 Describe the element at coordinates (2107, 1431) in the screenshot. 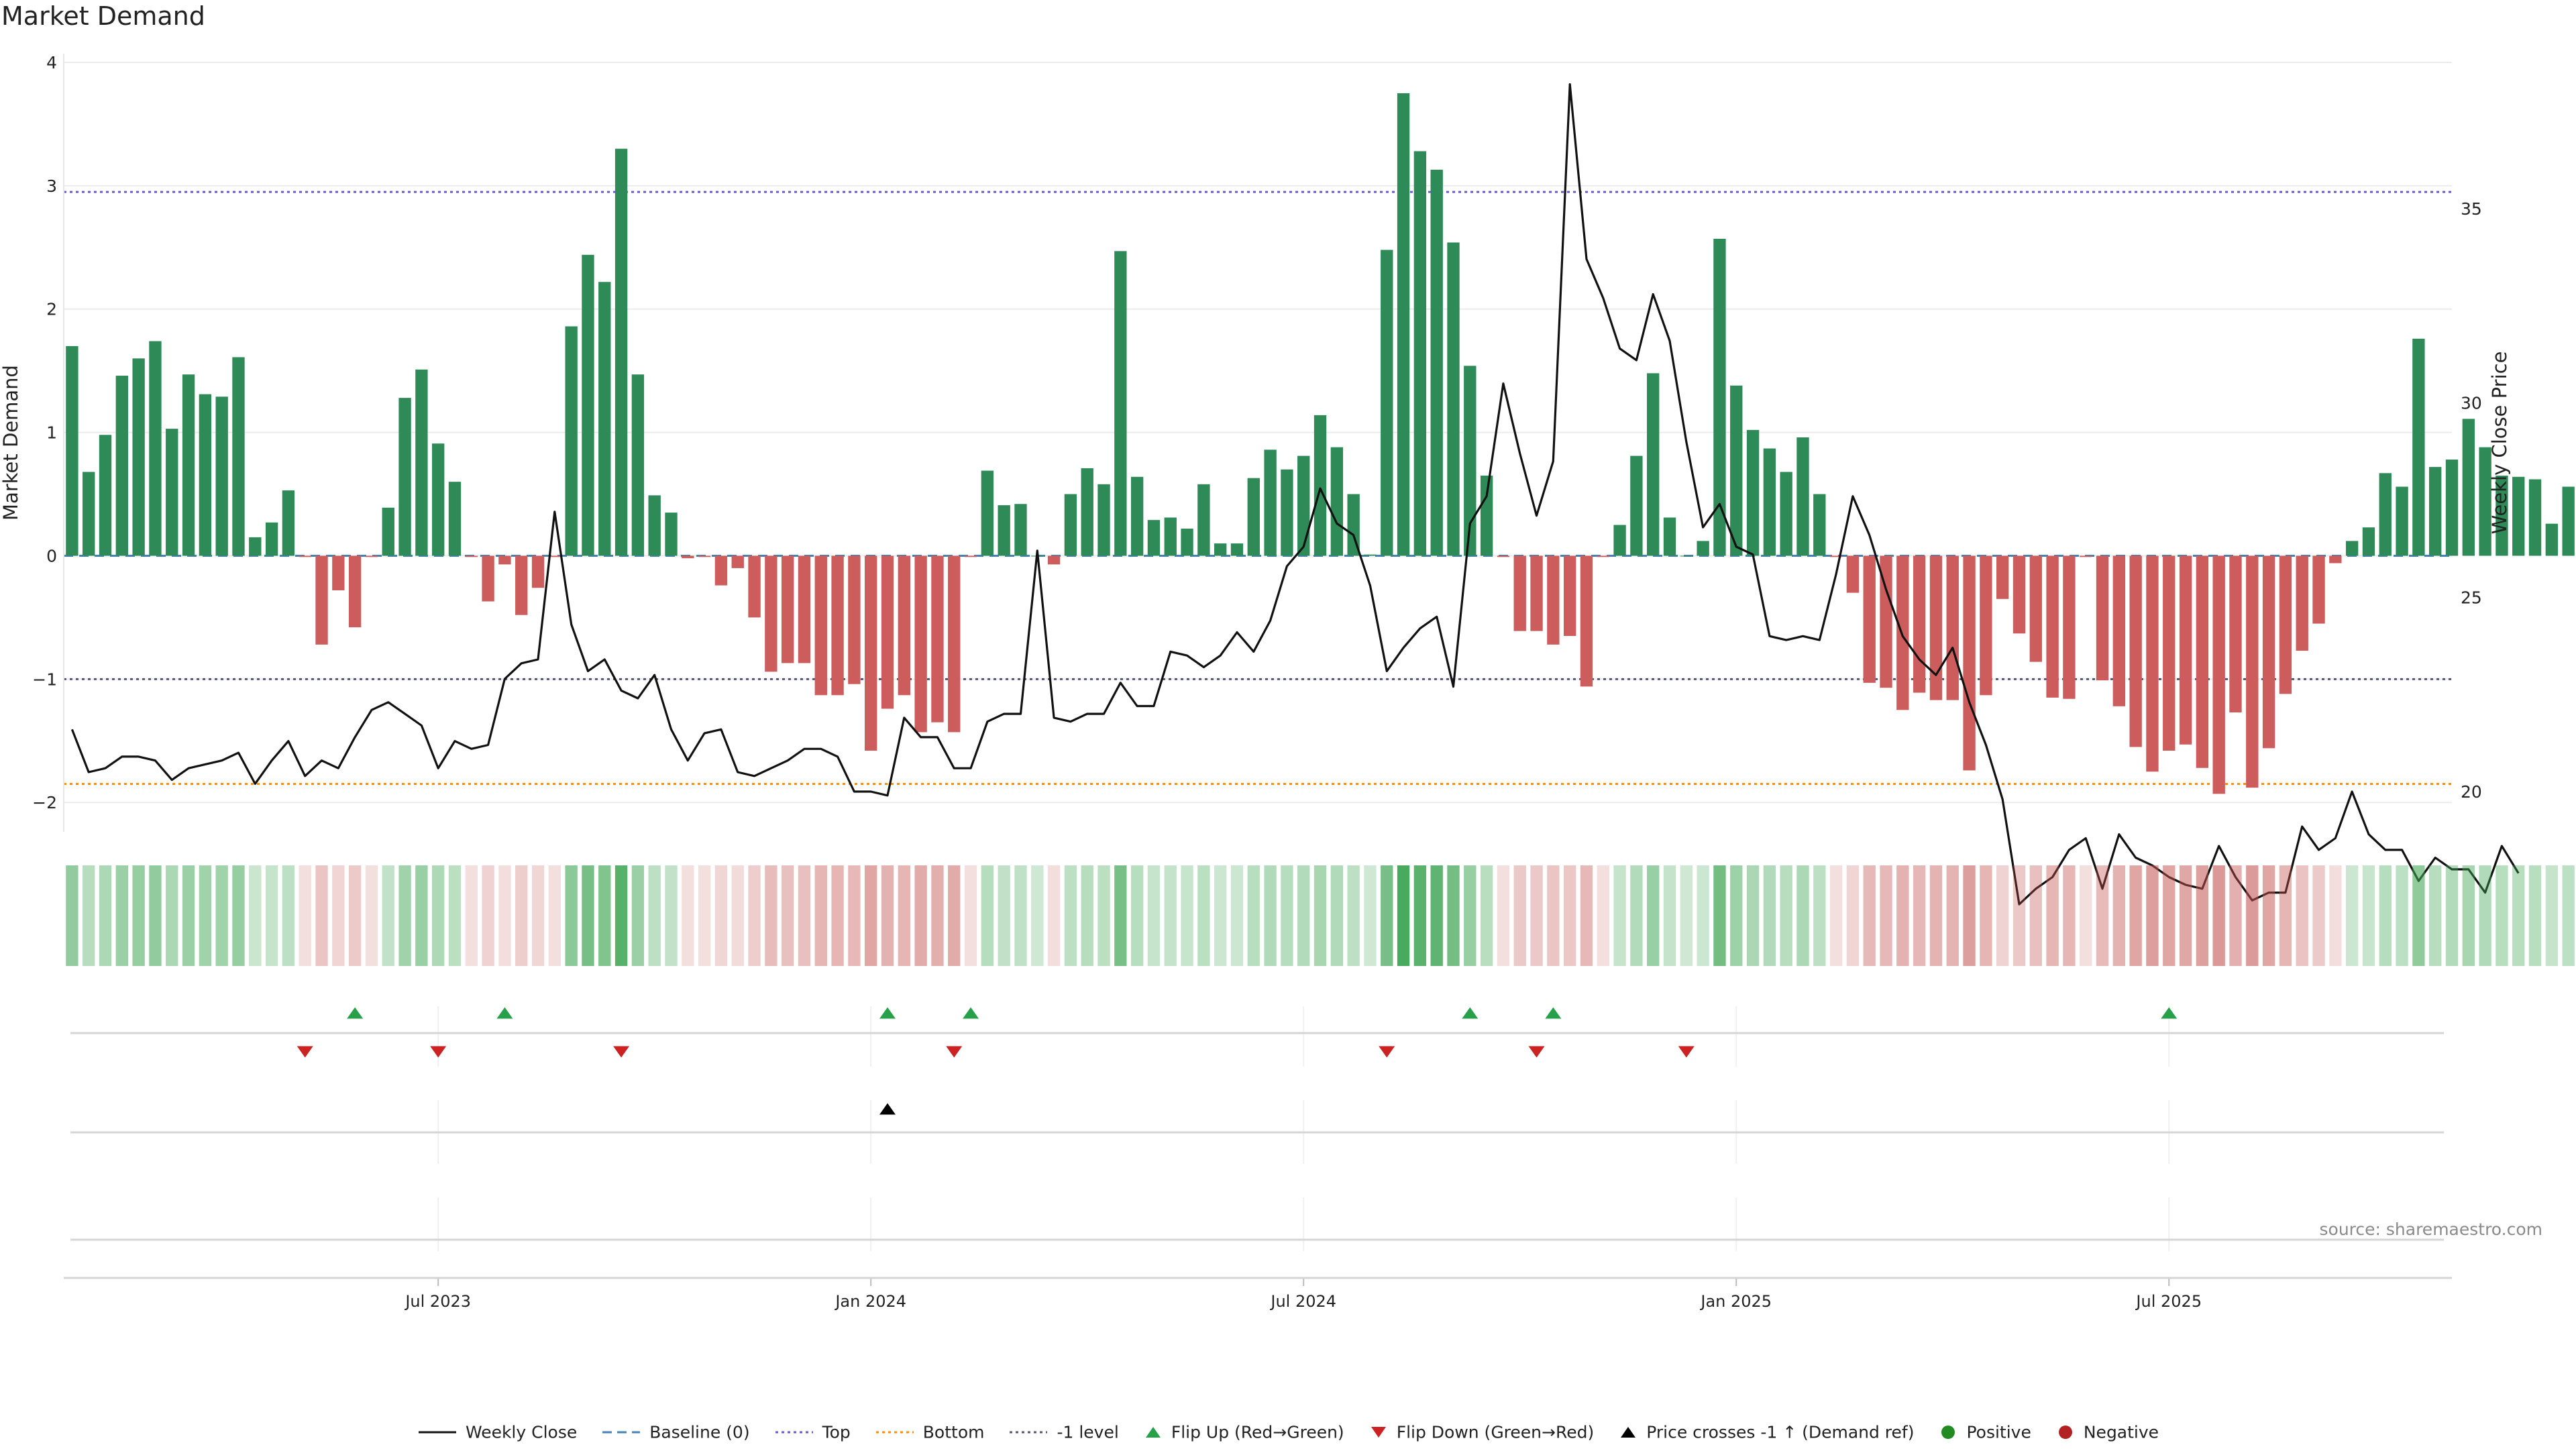

I see `legend-item: Negative` at that location.